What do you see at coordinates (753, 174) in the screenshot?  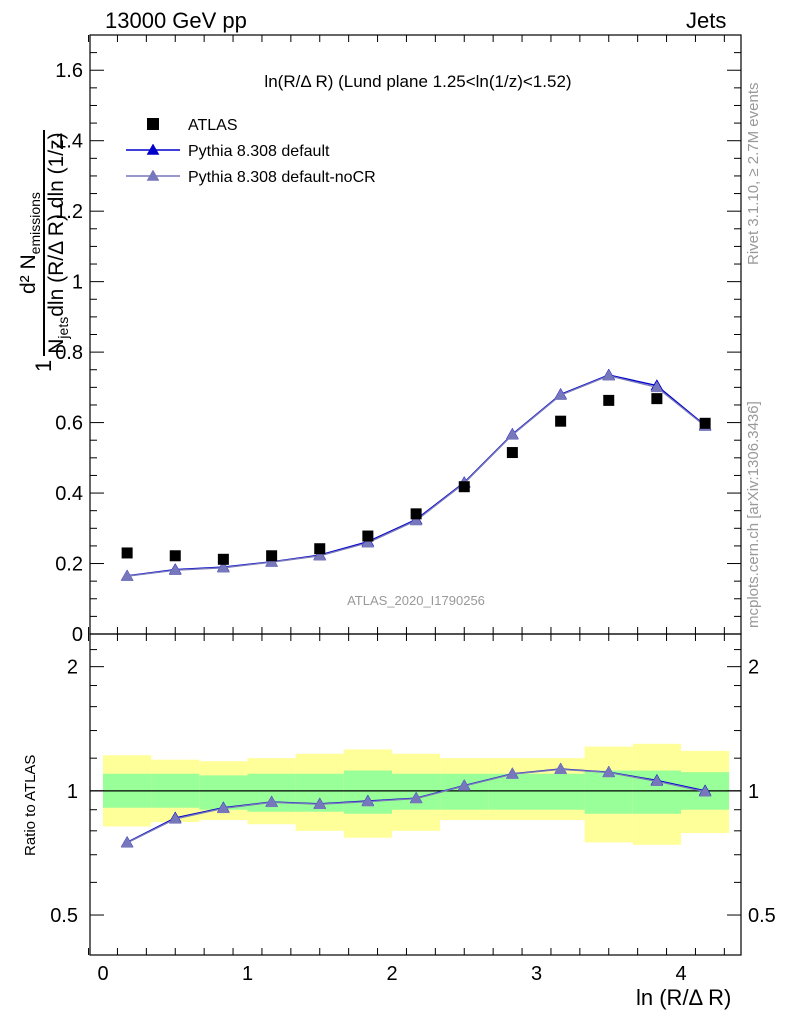 I see `rivet-version-note: Rivet 3.1.10, ≥ 2.7M events` at bounding box center [753, 174].